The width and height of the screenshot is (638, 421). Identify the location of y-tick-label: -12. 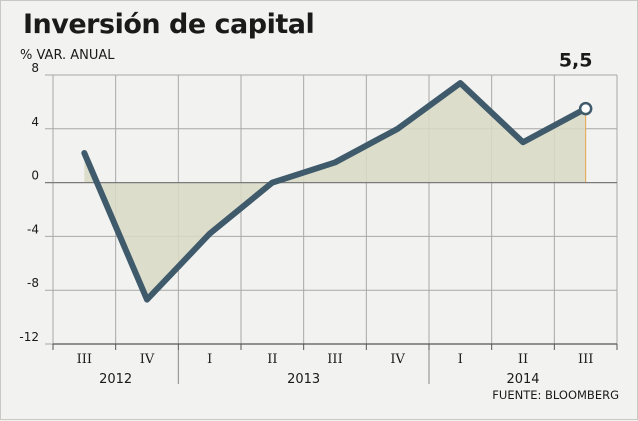
(29, 337).